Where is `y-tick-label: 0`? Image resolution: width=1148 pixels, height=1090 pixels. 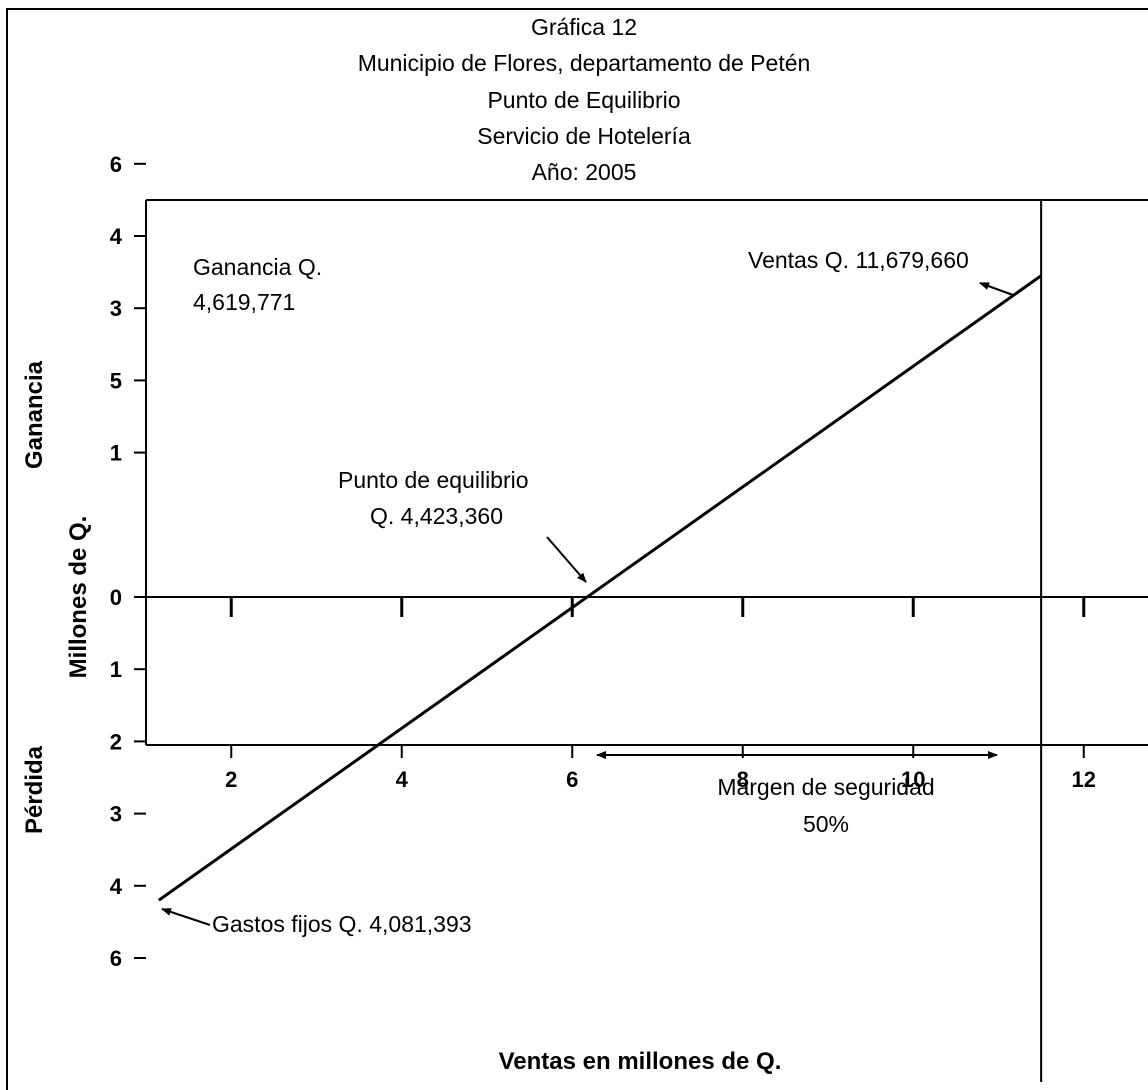
y-tick-label: 0 is located at coordinates (116, 597).